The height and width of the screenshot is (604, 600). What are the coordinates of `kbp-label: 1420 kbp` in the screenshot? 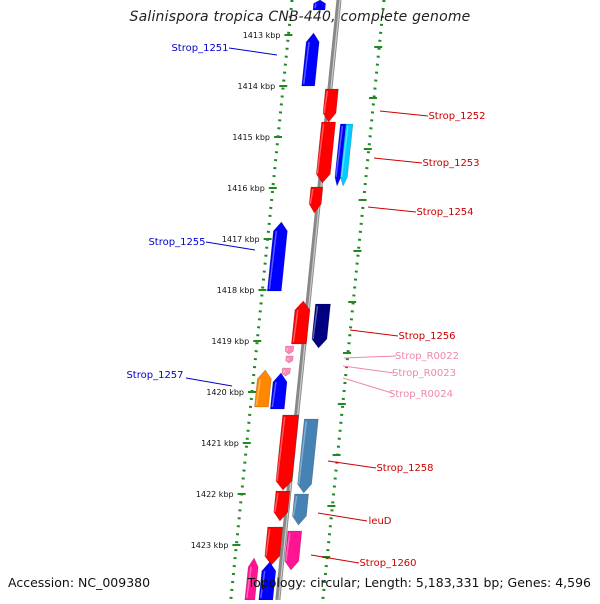 It's located at (225, 392).